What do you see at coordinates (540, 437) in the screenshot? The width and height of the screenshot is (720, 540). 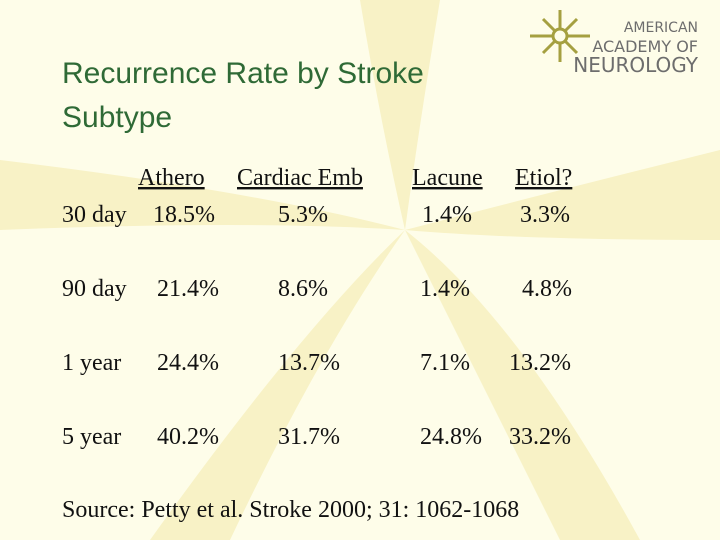 I see `table-cell: 33.2%` at bounding box center [540, 437].